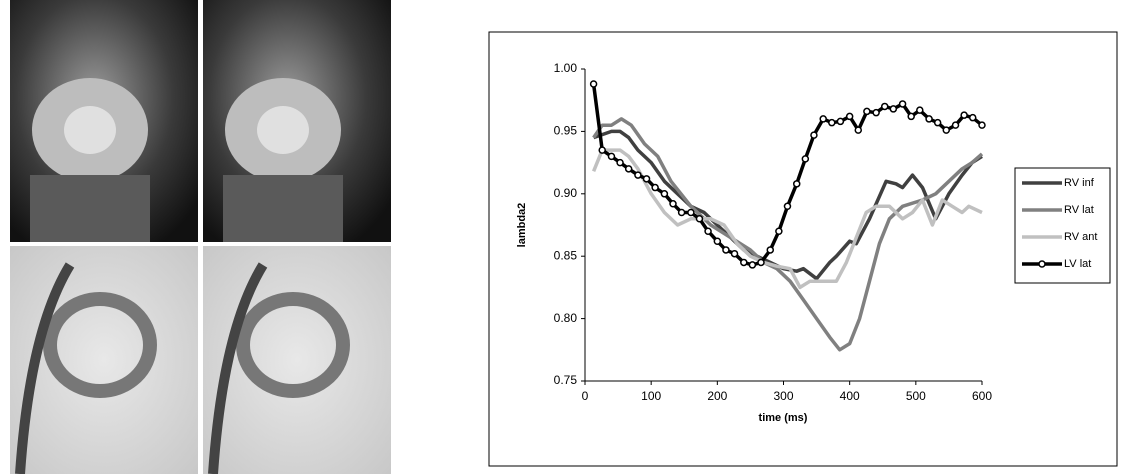 This screenshot has height=474, width=1127. What do you see at coordinates (566, 193) in the screenshot?
I see `y-tick-label: 0.90` at bounding box center [566, 193].